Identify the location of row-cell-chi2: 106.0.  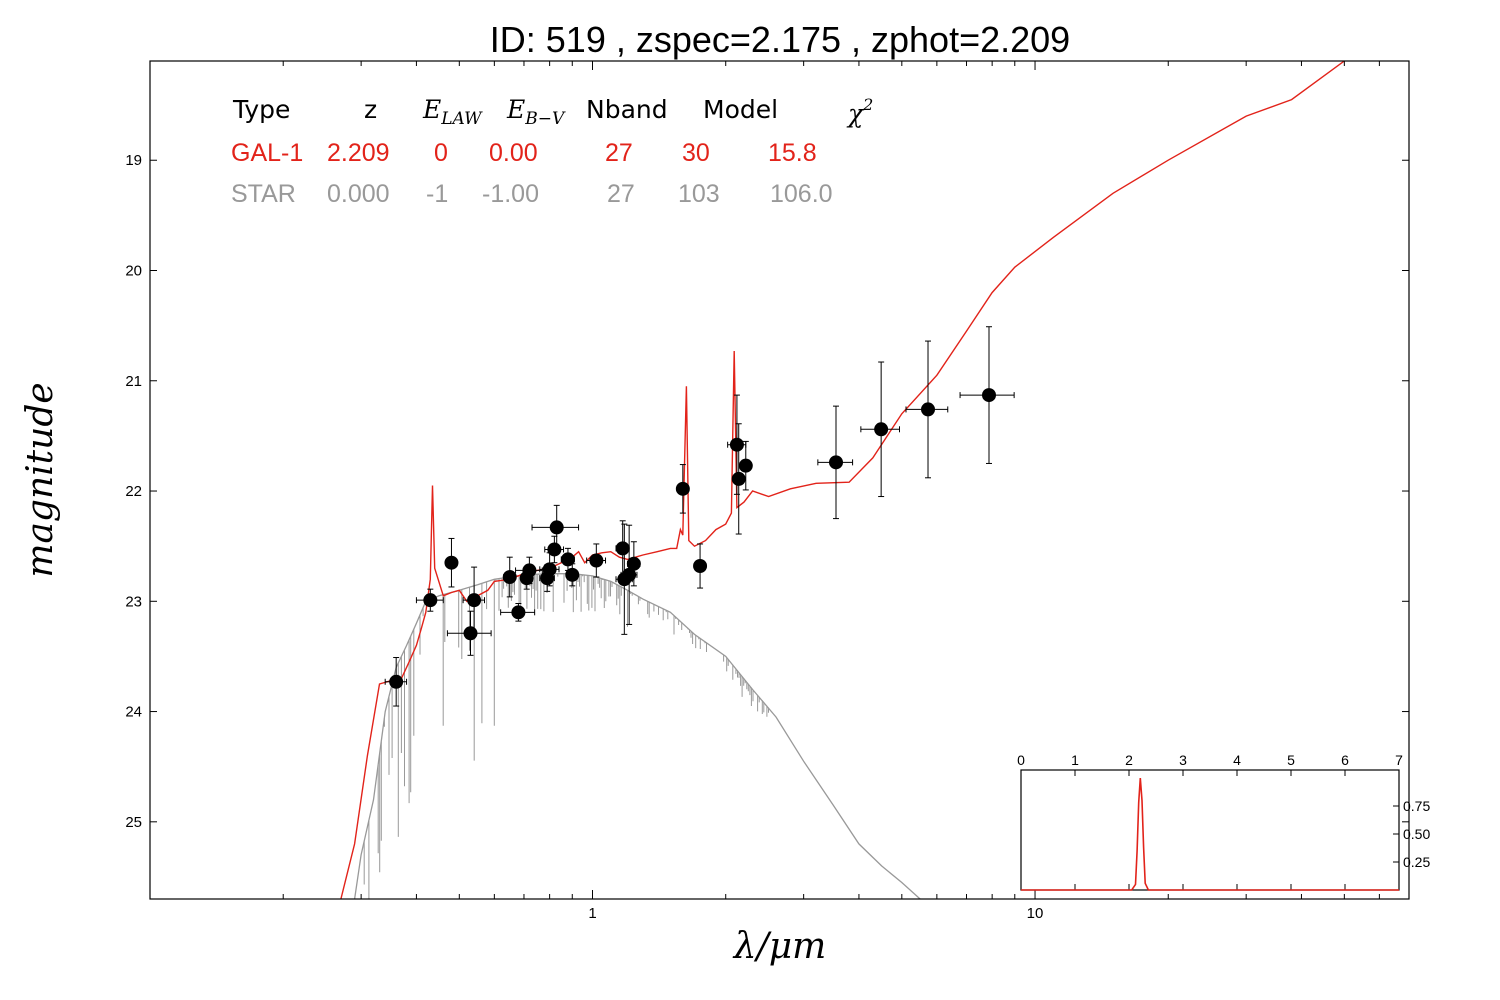
(801, 194).